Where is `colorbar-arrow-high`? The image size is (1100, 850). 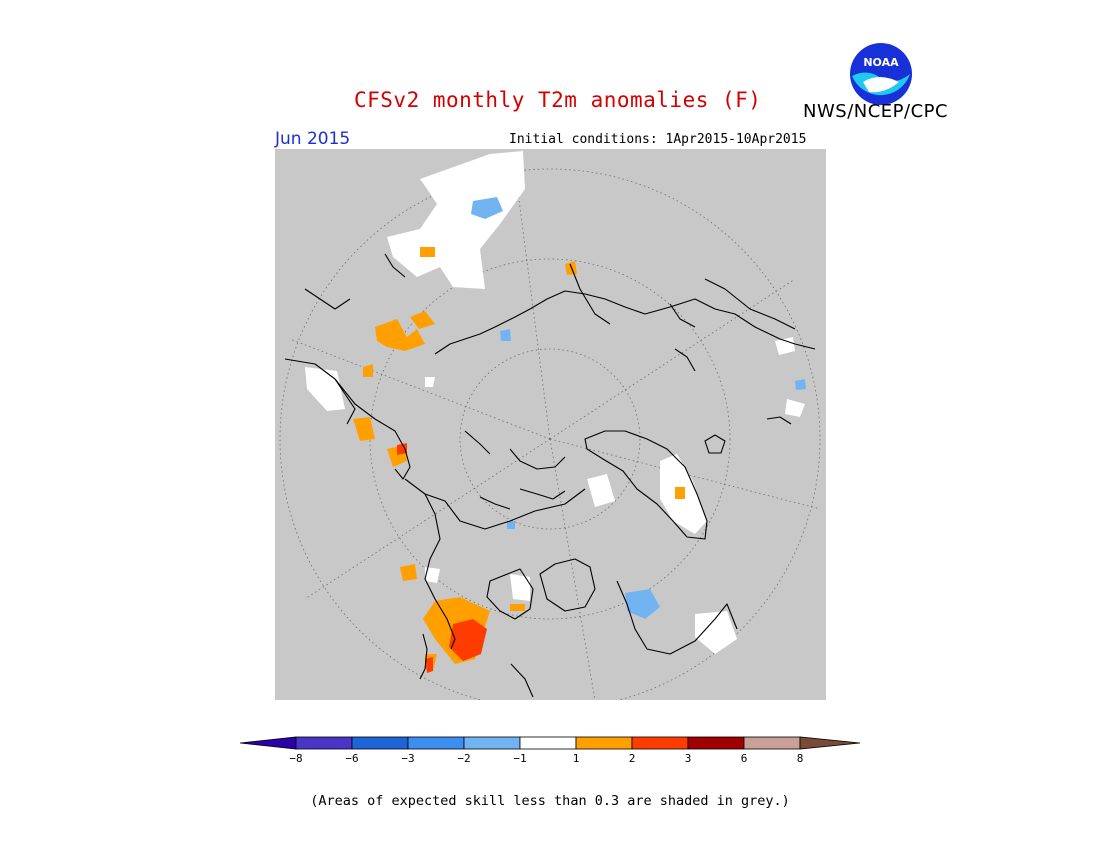
colorbar-arrow-high is located at coordinates (830, 743).